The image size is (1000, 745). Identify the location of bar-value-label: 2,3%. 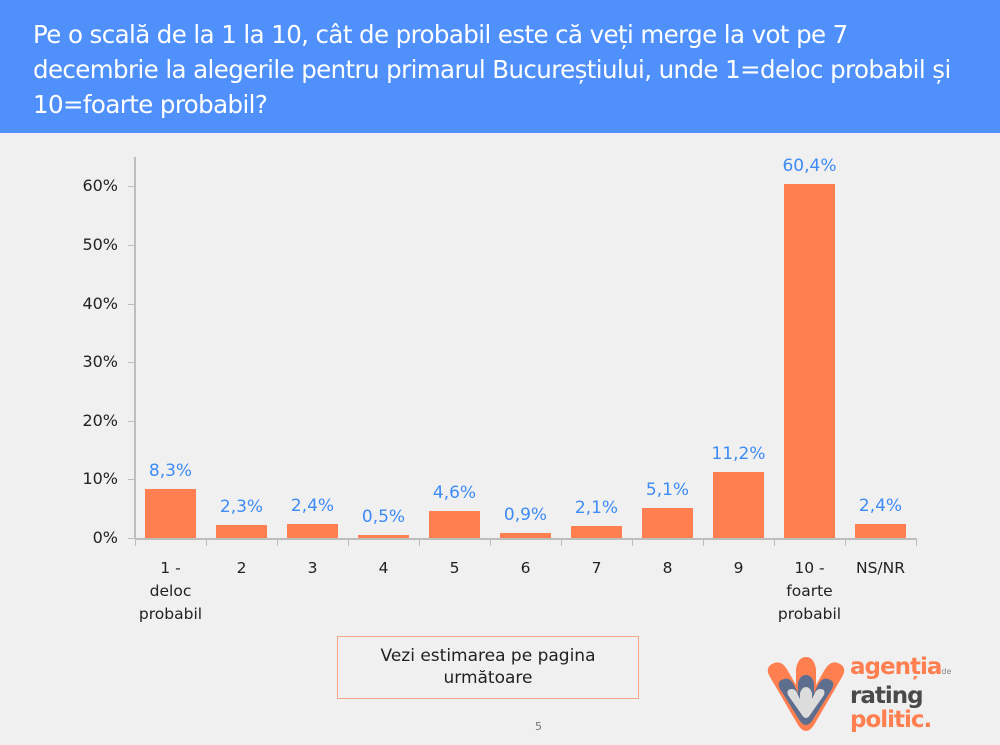
(241, 506).